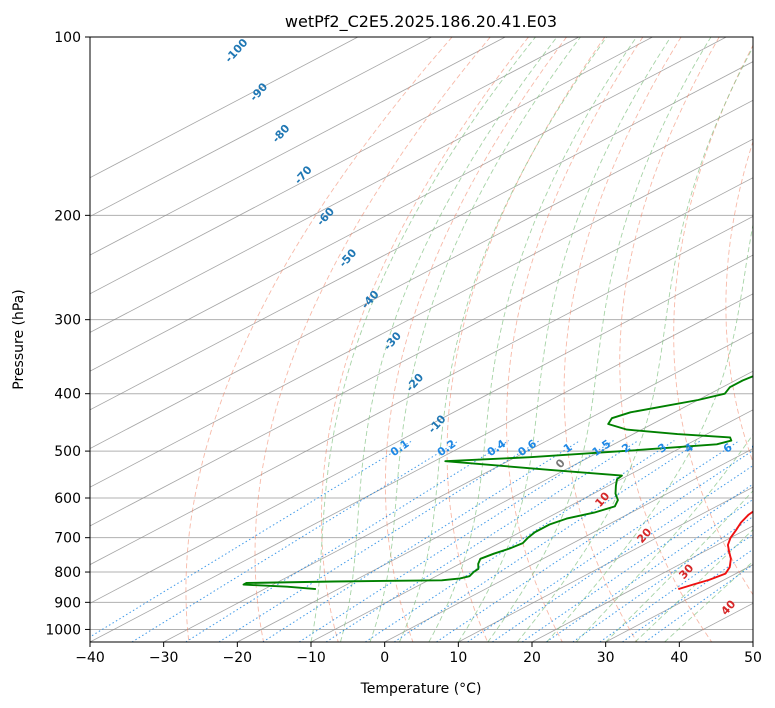 The width and height of the screenshot is (775, 708). Describe the element at coordinates (67, 334) in the screenshot. I see `y-axis-ticks: 100 200 300 400 500 600 700 800 900 1000` at that location.